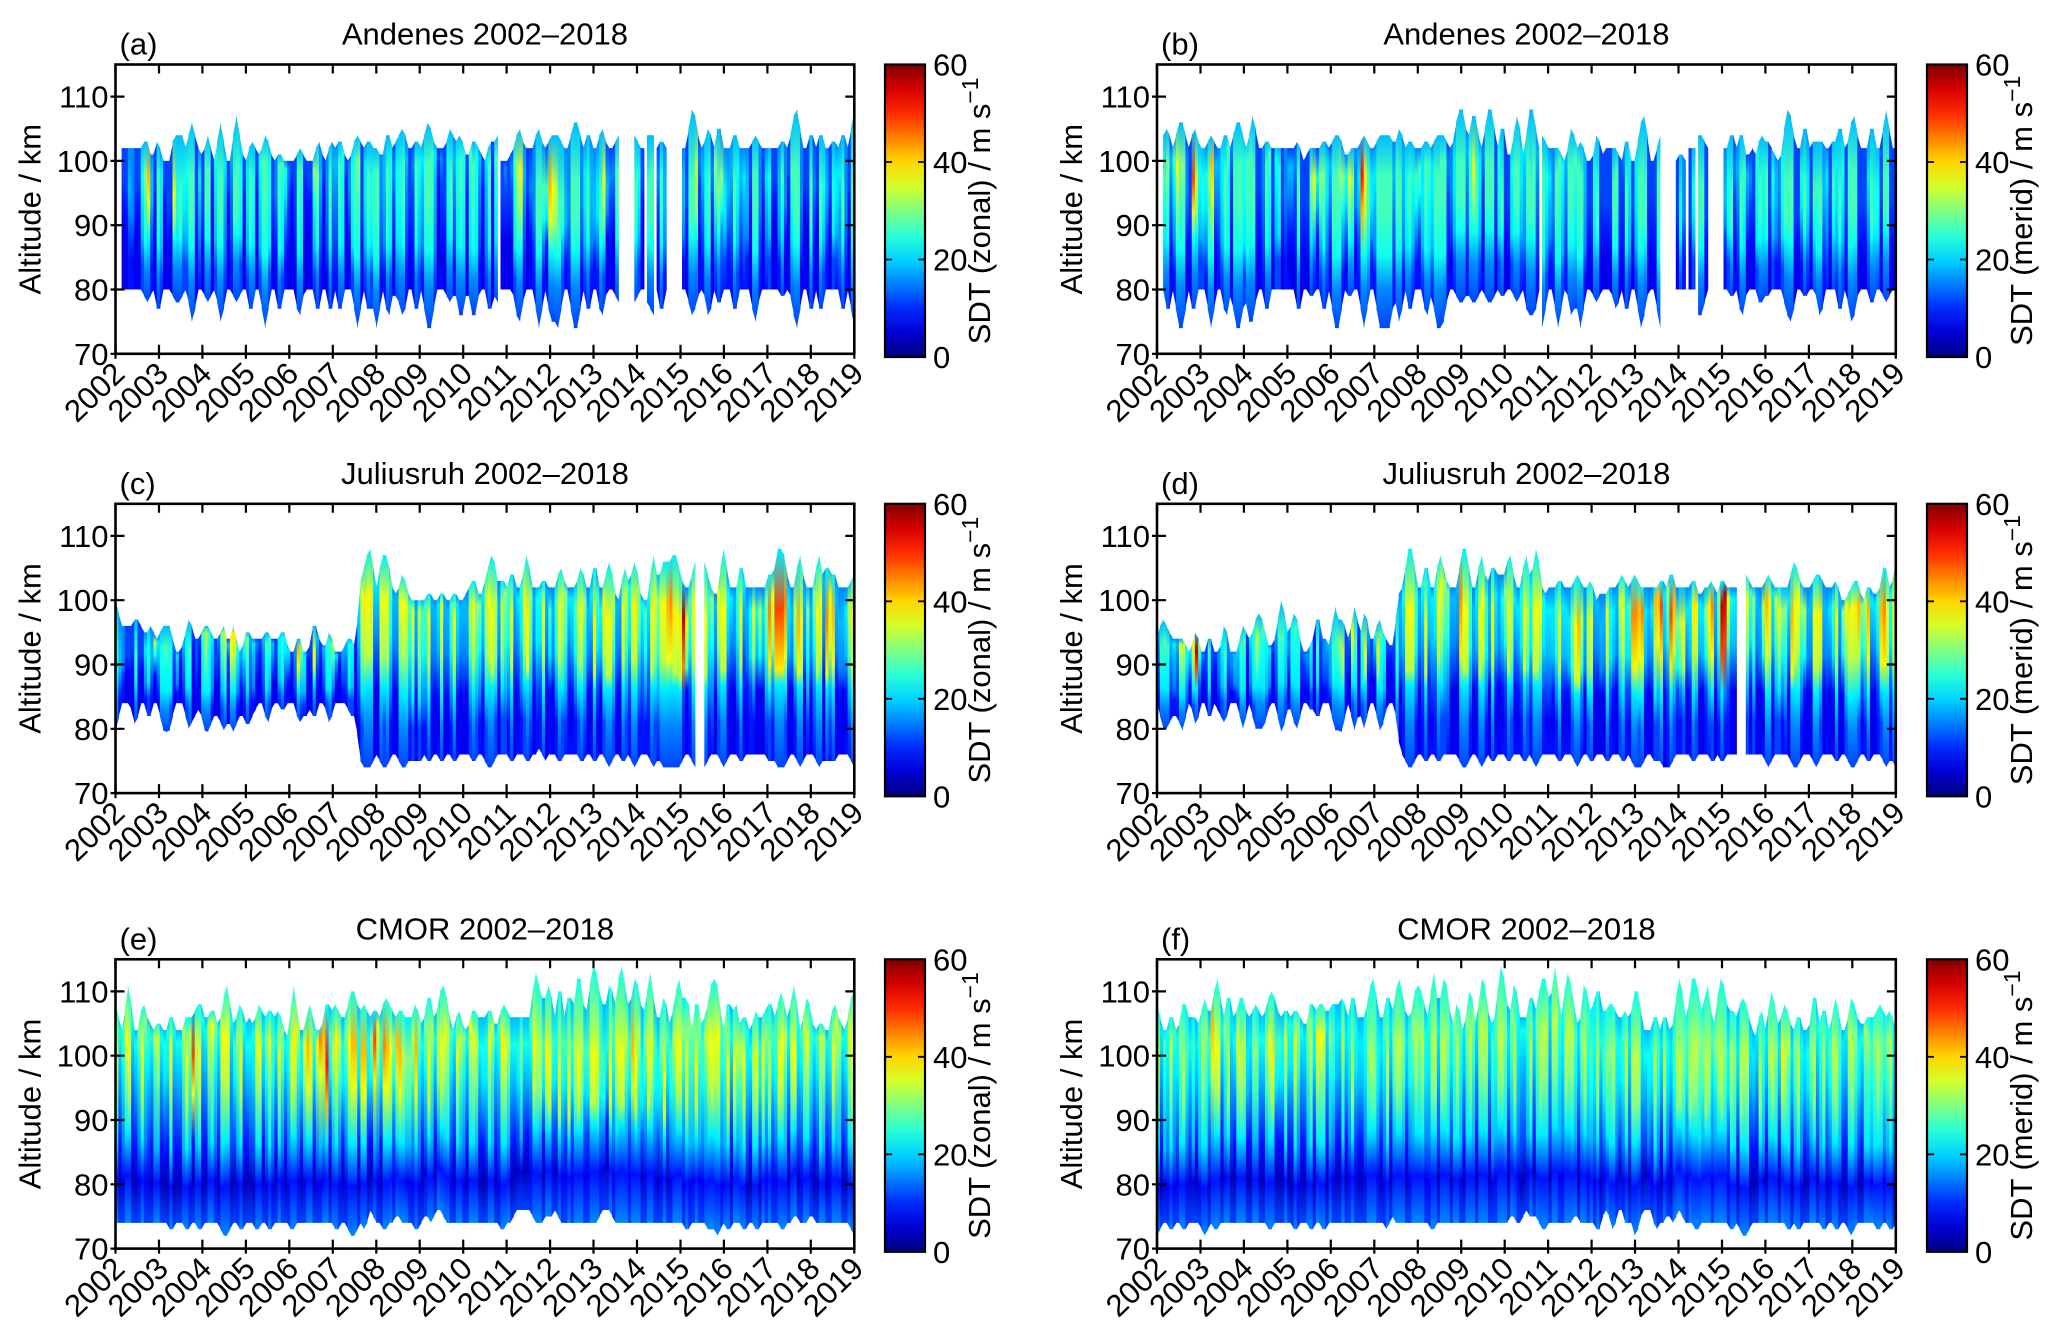 Image resolution: width=2067 pixels, height=1334 pixels. What do you see at coordinates (139, 938) in the screenshot?
I see `svg-text: (e)` at bounding box center [139, 938].